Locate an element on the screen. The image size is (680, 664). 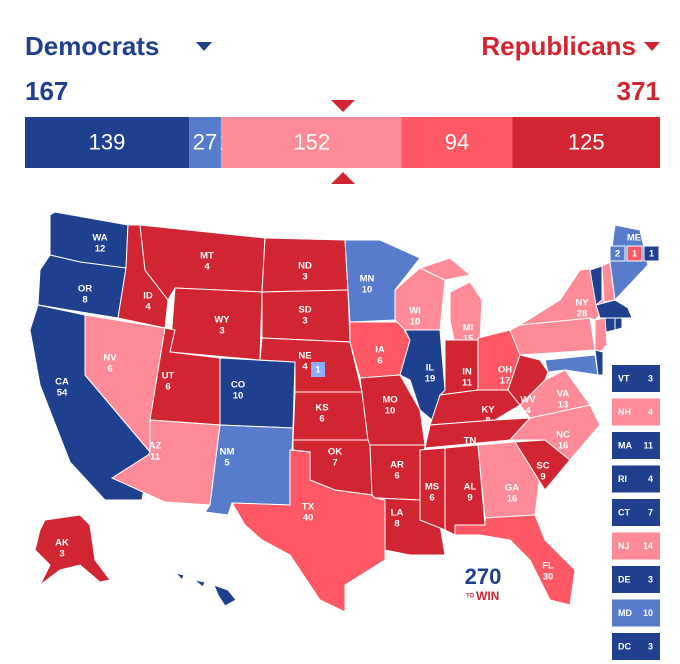
rating-value: 94 is located at coordinates (457, 141).